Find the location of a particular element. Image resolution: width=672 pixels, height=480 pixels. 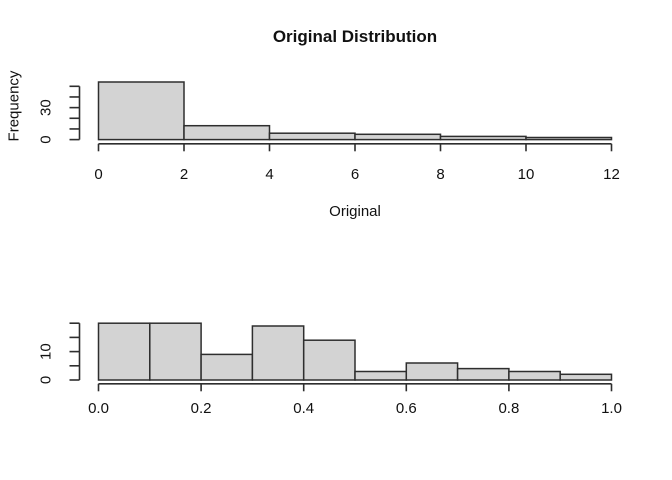

x-tick-label: 0.8 is located at coordinates (508, 408).